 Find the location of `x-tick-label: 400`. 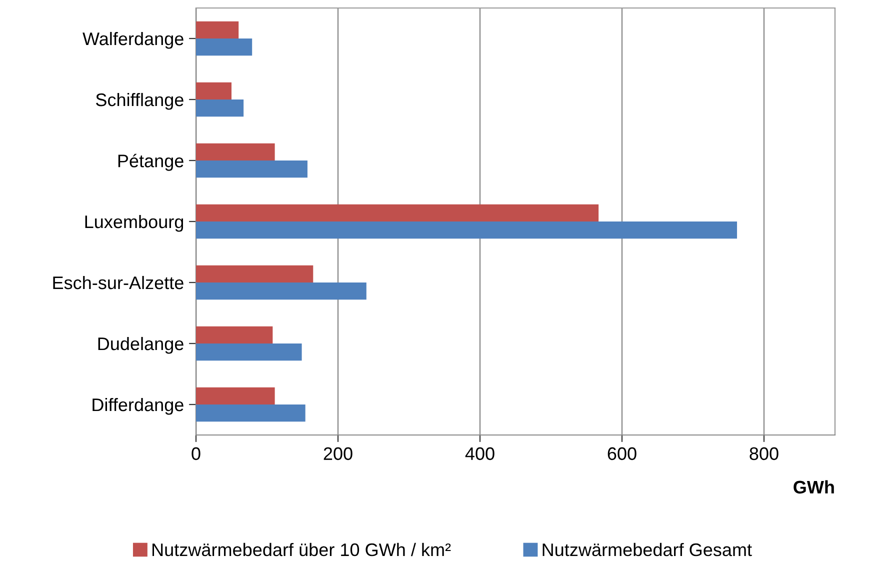

x-tick-label: 400 is located at coordinates (479, 453).